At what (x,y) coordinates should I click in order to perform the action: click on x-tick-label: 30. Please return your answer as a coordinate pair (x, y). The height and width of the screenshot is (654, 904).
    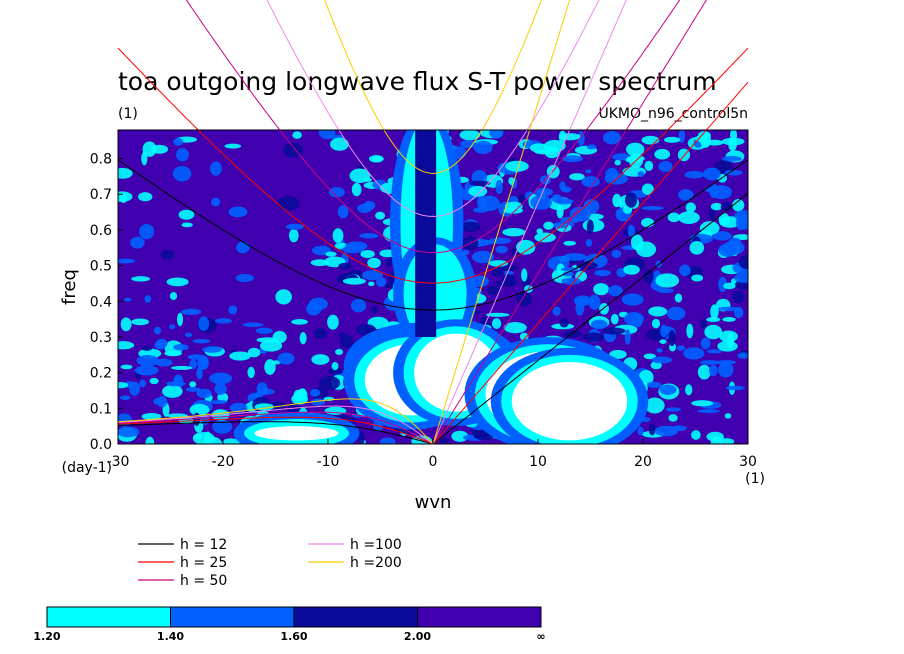
    Looking at the image, I should click on (748, 462).